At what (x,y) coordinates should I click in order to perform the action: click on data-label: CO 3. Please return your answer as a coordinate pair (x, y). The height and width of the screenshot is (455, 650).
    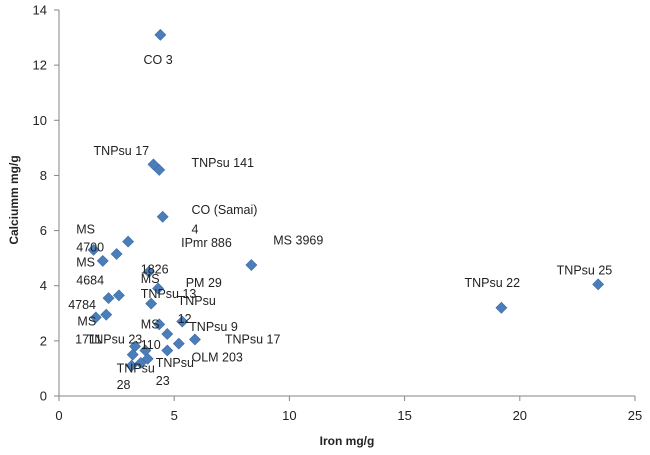
    Looking at the image, I should click on (157, 60).